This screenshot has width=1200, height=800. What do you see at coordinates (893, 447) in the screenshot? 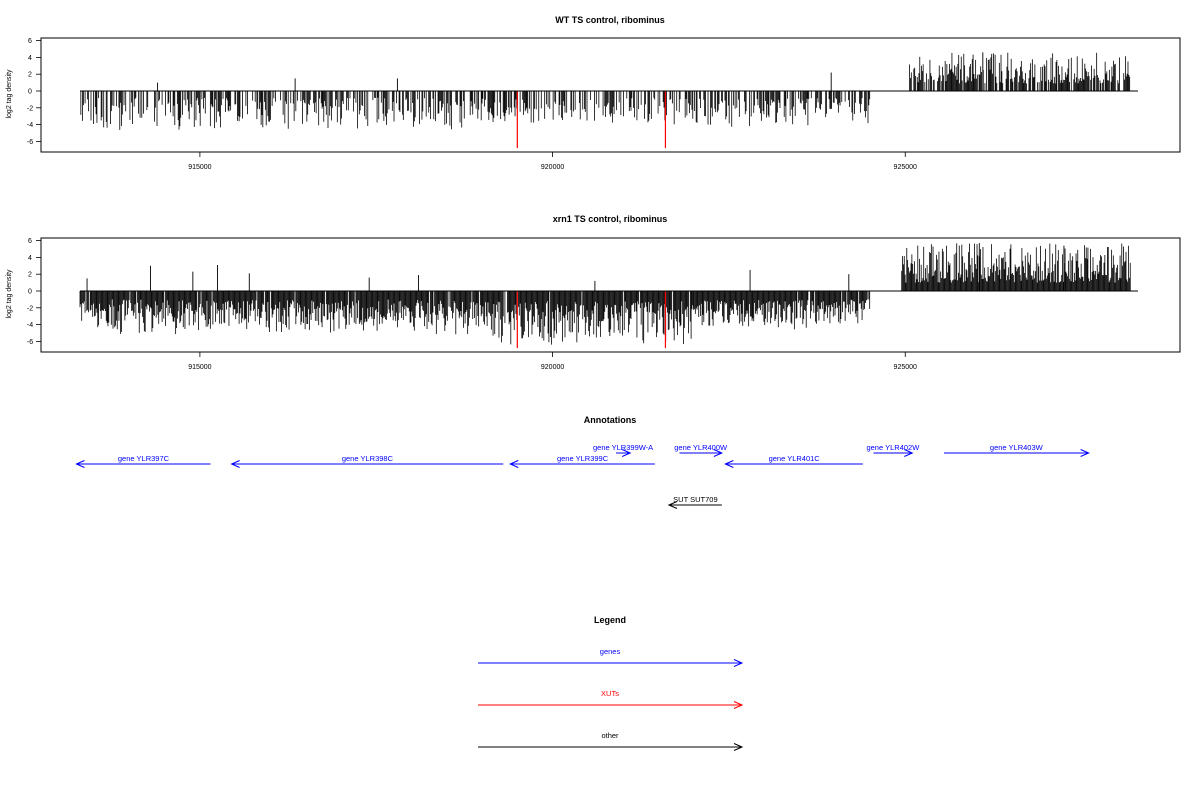
I see `annotation-label: gene YLR402W` at bounding box center [893, 447].